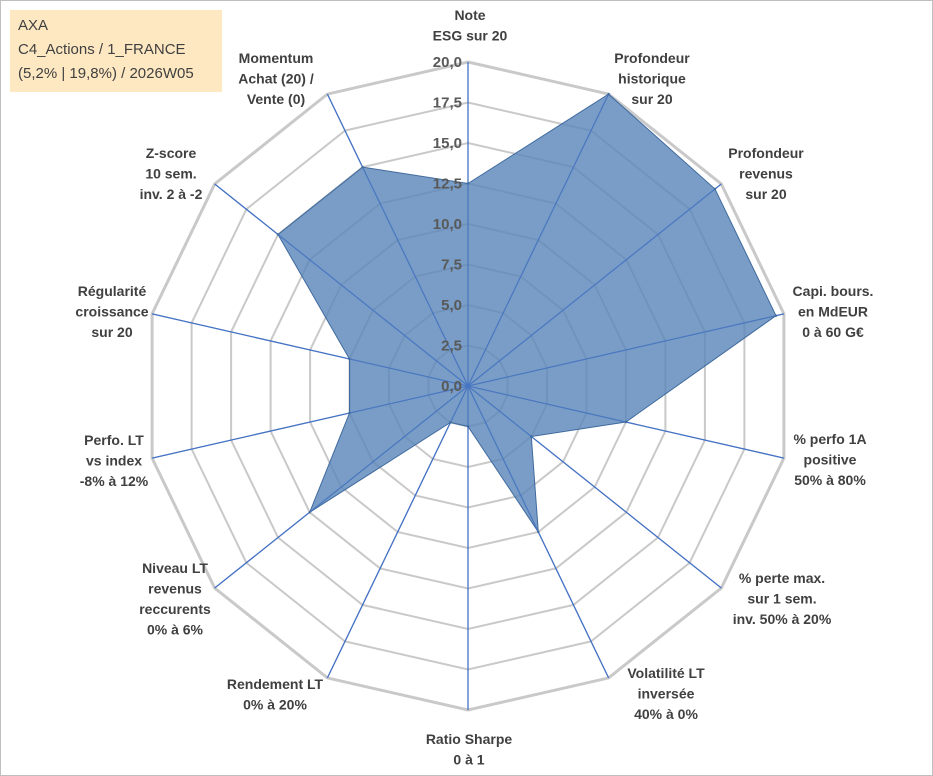  Describe the element at coordinates (175, 568) in the screenshot. I see `axis-label-line: Niveau LT` at that location.